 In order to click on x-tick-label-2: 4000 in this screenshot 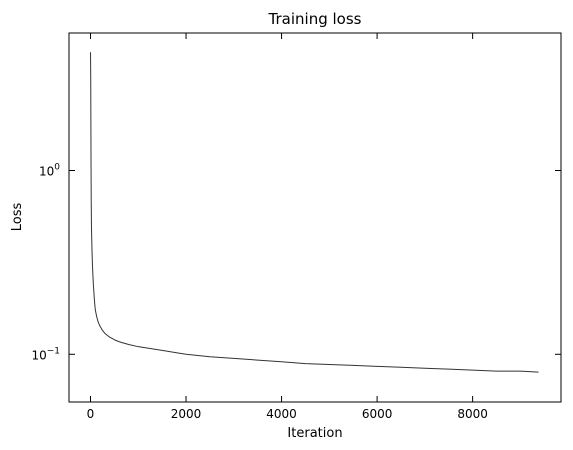, I will do `click(281, 414)`.